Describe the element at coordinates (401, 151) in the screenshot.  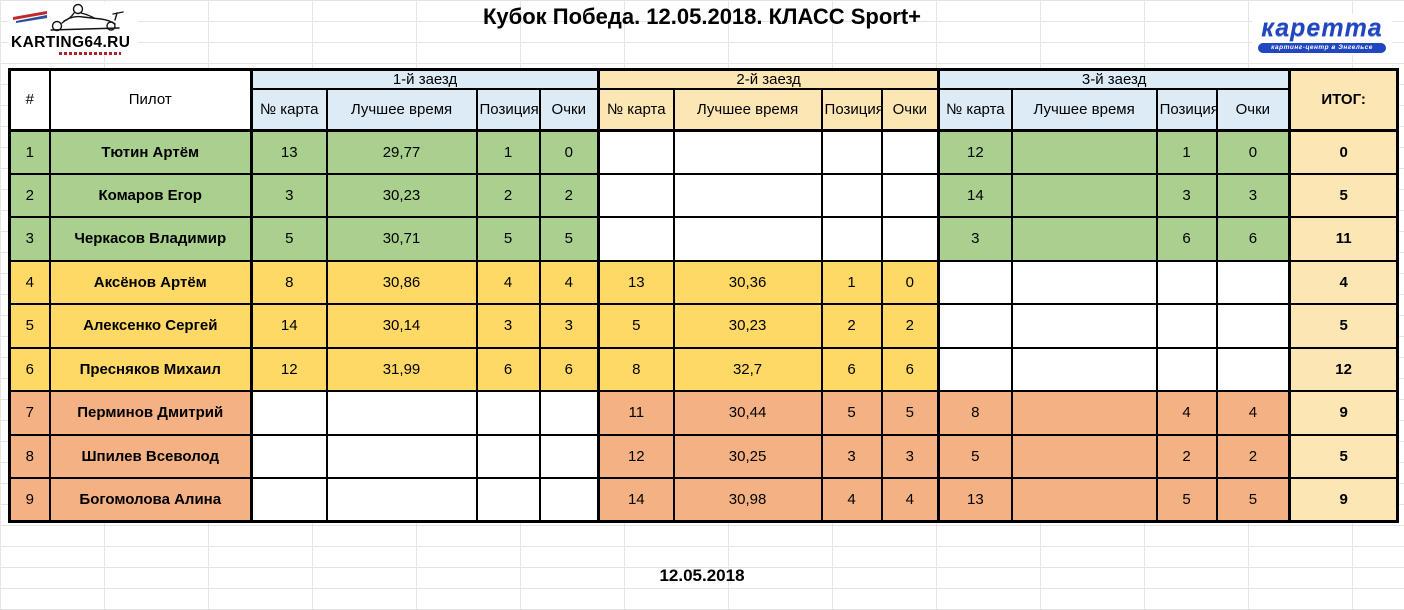
I see `cell-best-time: 29,77` at that location.